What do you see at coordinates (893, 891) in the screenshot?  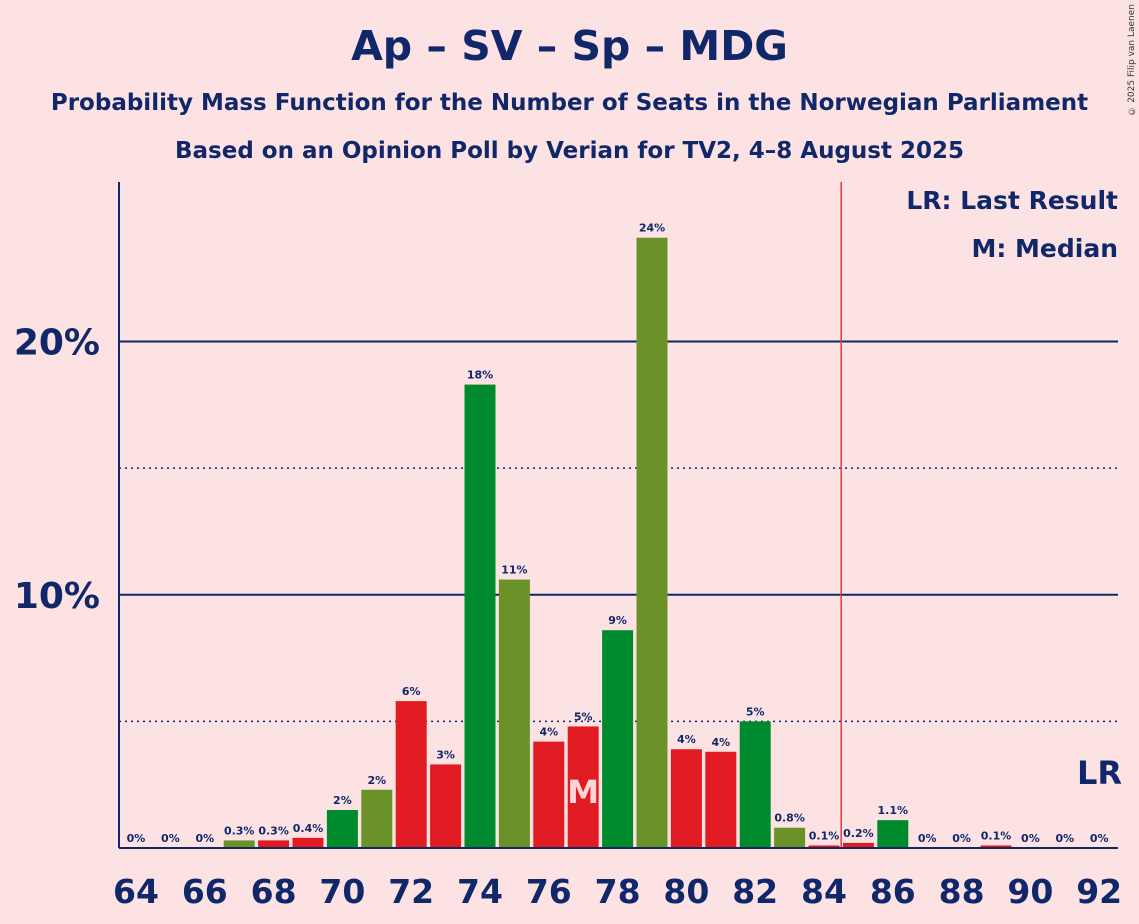 I see `x-tick-label: 86` at bounding box center [893, 891].